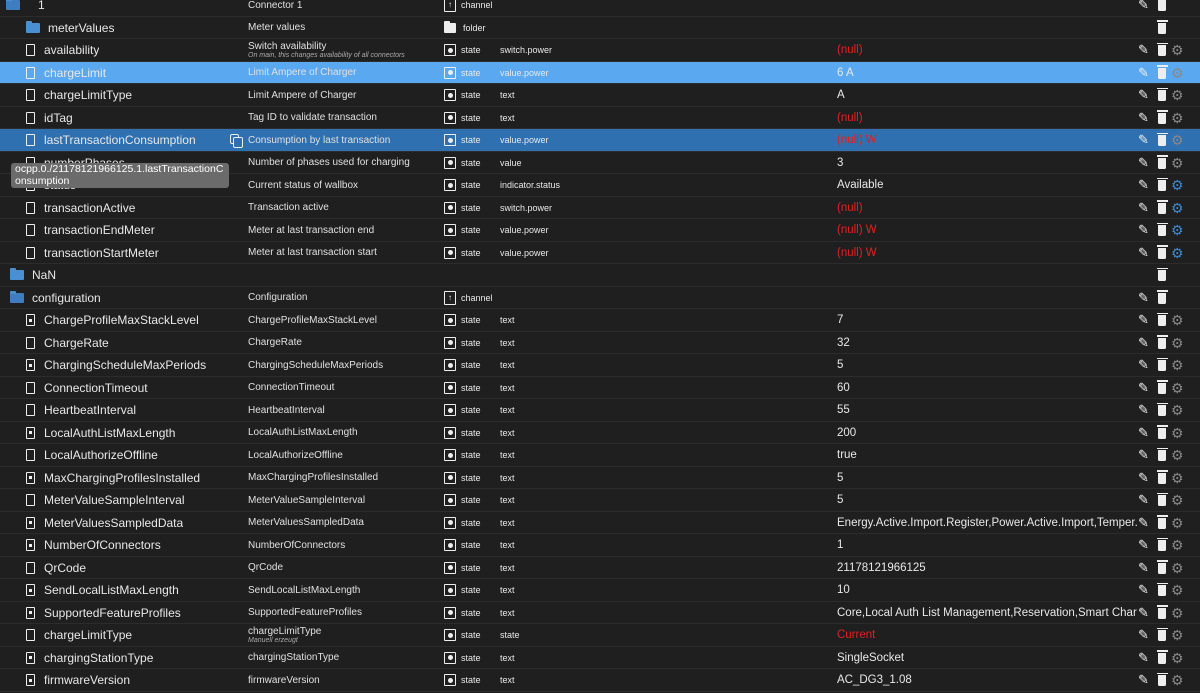  What do you see at coordinates (55, 298) in the screenshot?
I see `object-id: configuration` at bounding box center [55, 298].